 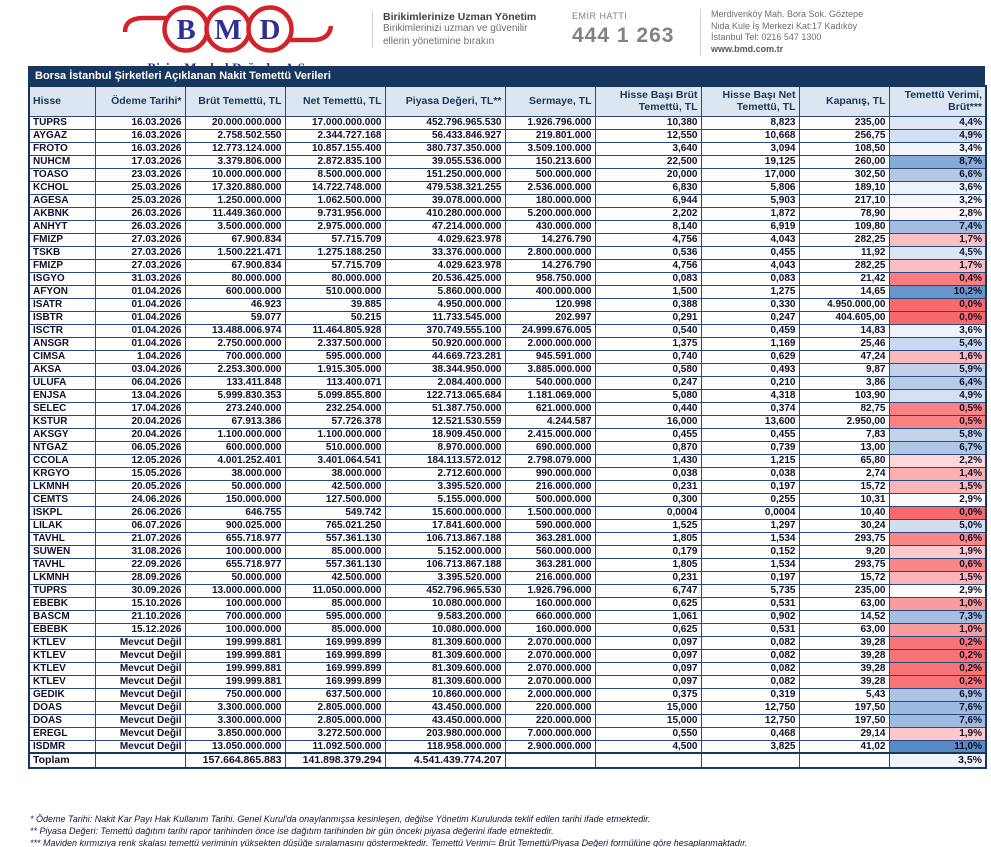 What do you see at coordinates (550, 499) in the screenshot?
I see `capital-cell: 500.000.000` at bounding box center [550, 499].